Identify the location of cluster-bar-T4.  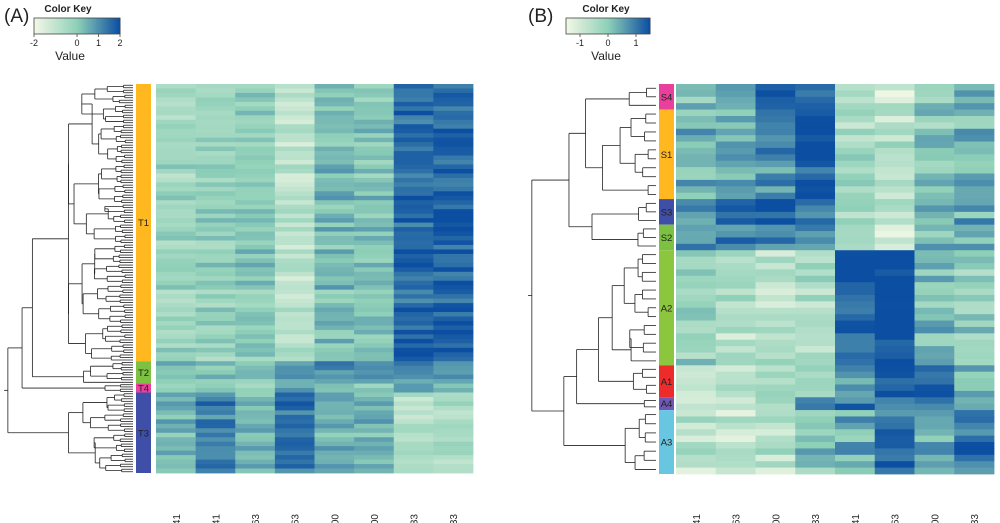
(143, 388).